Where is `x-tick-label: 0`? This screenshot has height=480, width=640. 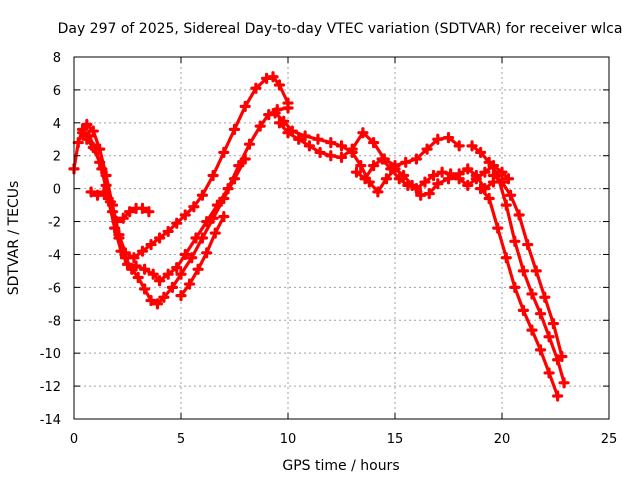
x-tick-label: 0 is located at coordinates (74, 439).